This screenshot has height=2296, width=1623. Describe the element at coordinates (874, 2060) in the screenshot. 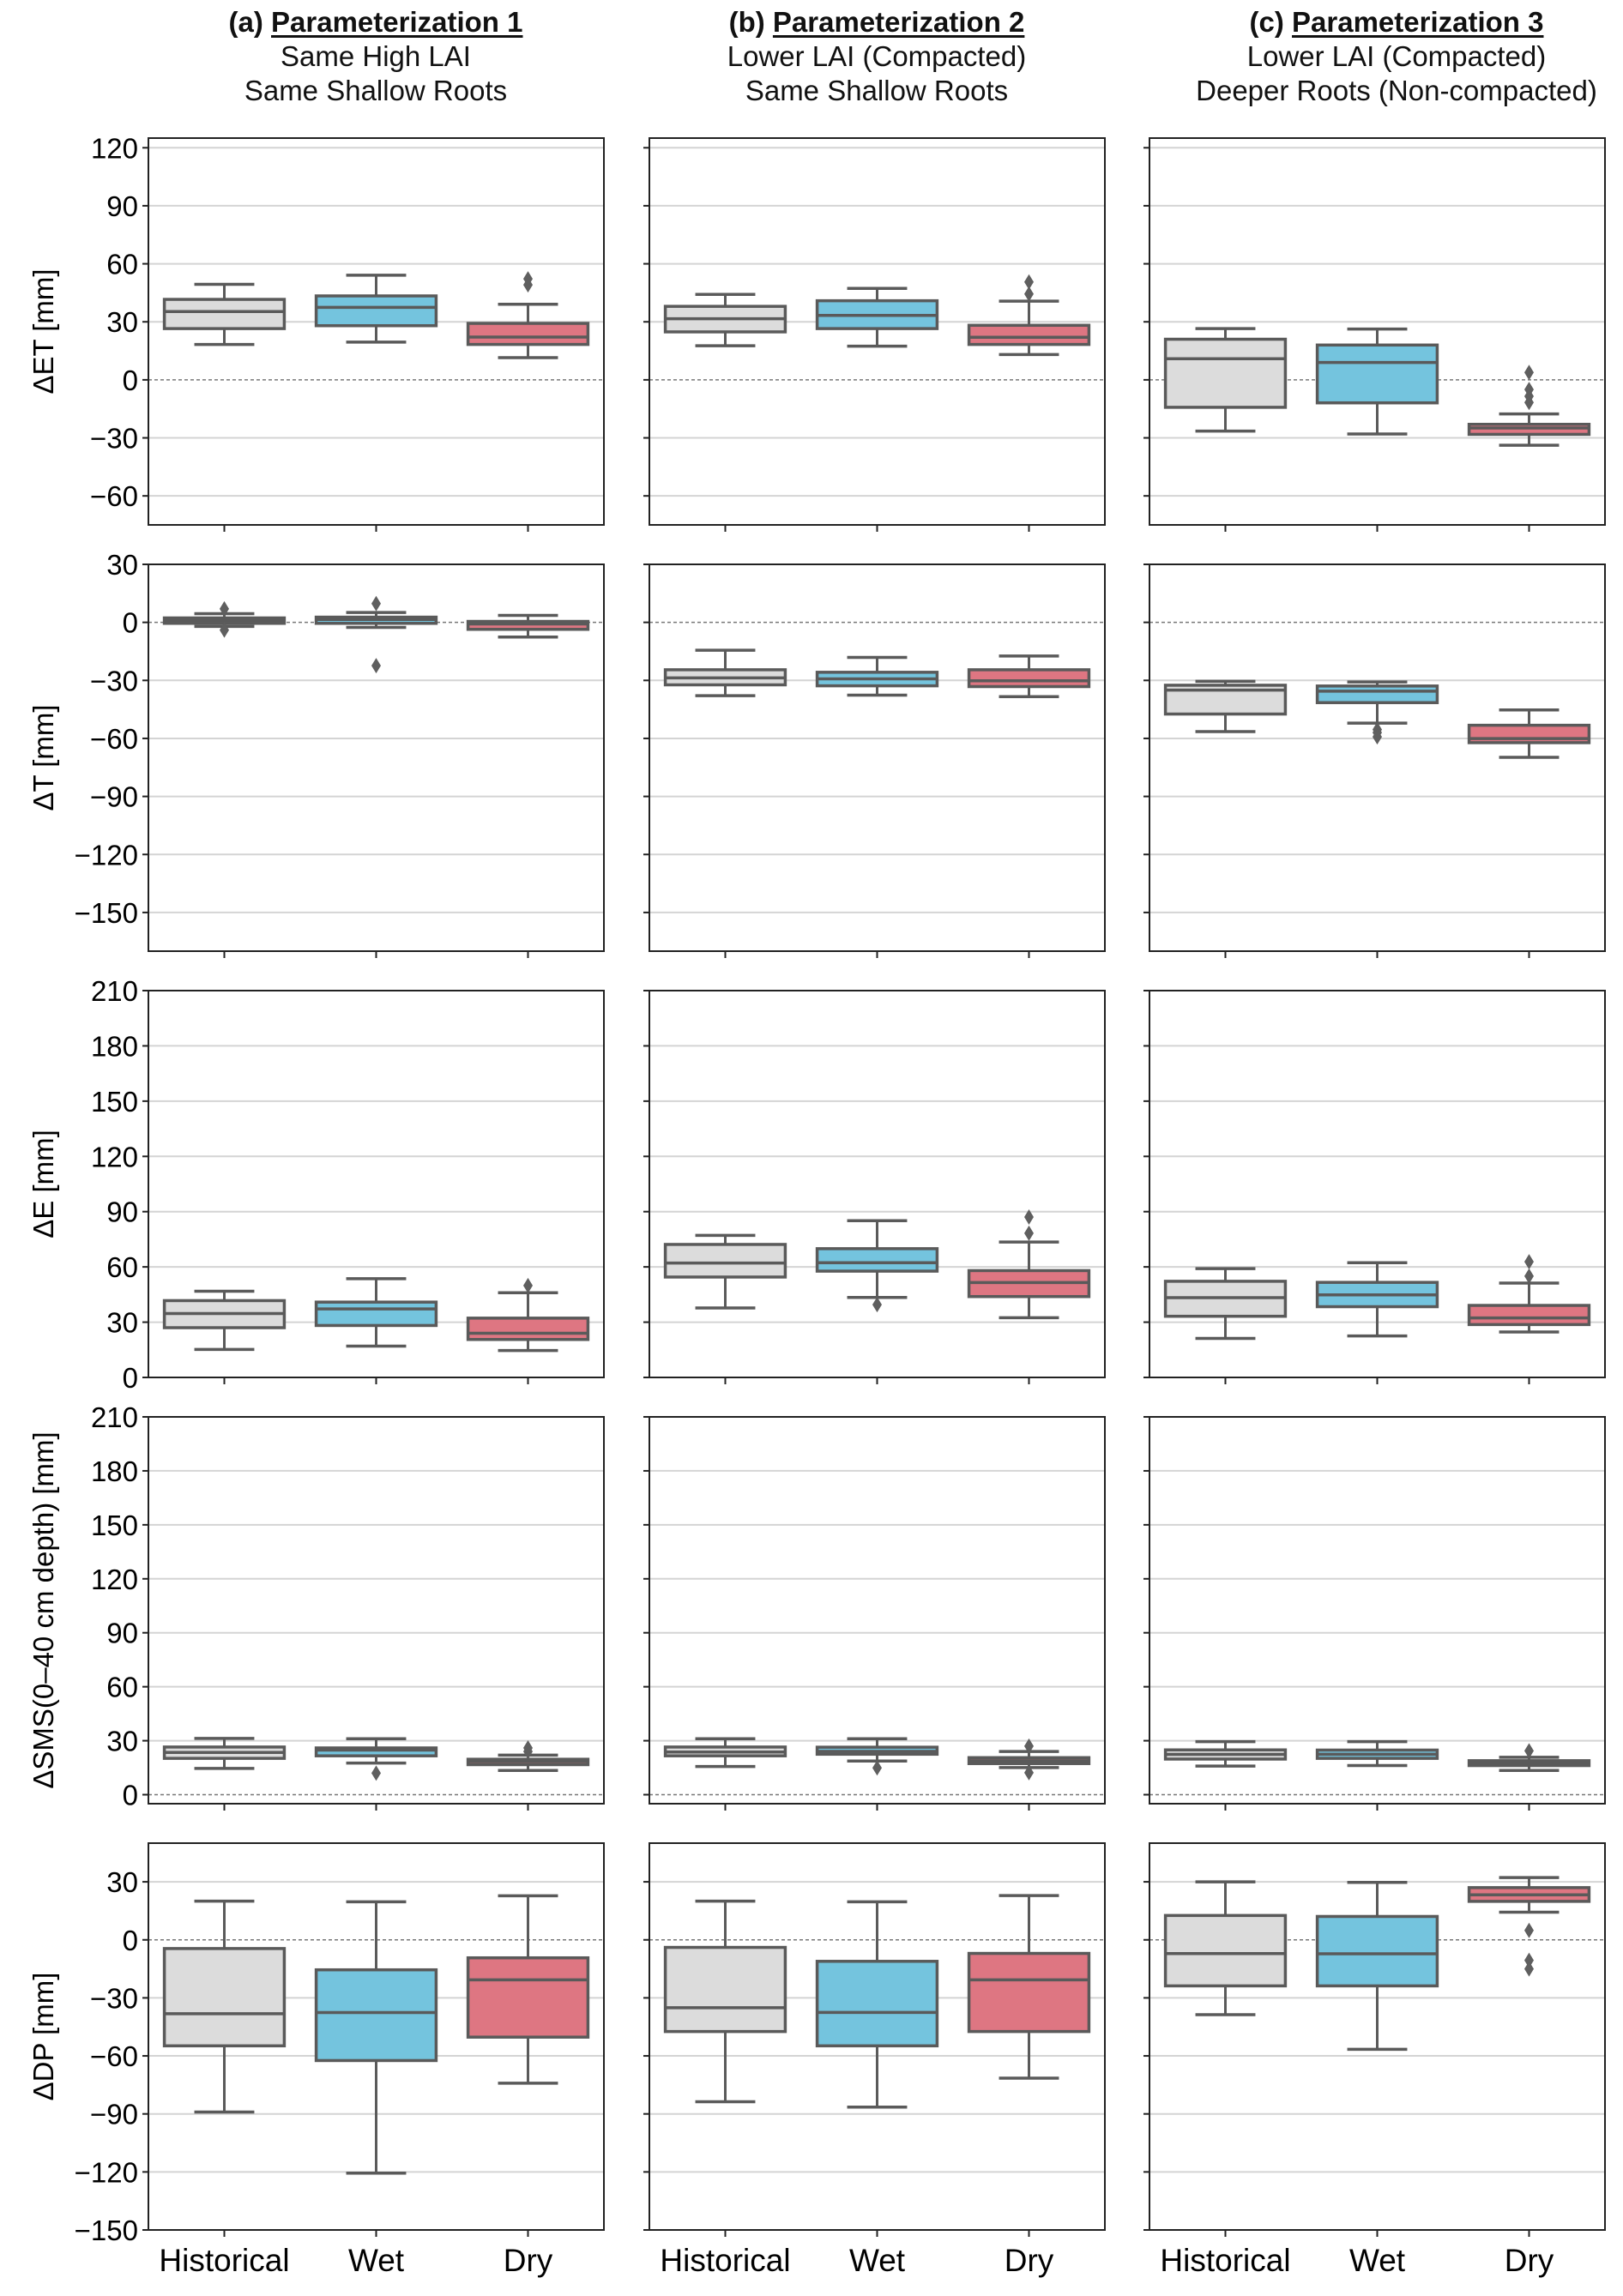

I see `panel-b-row-5: Historical Wet Dry` at that location.